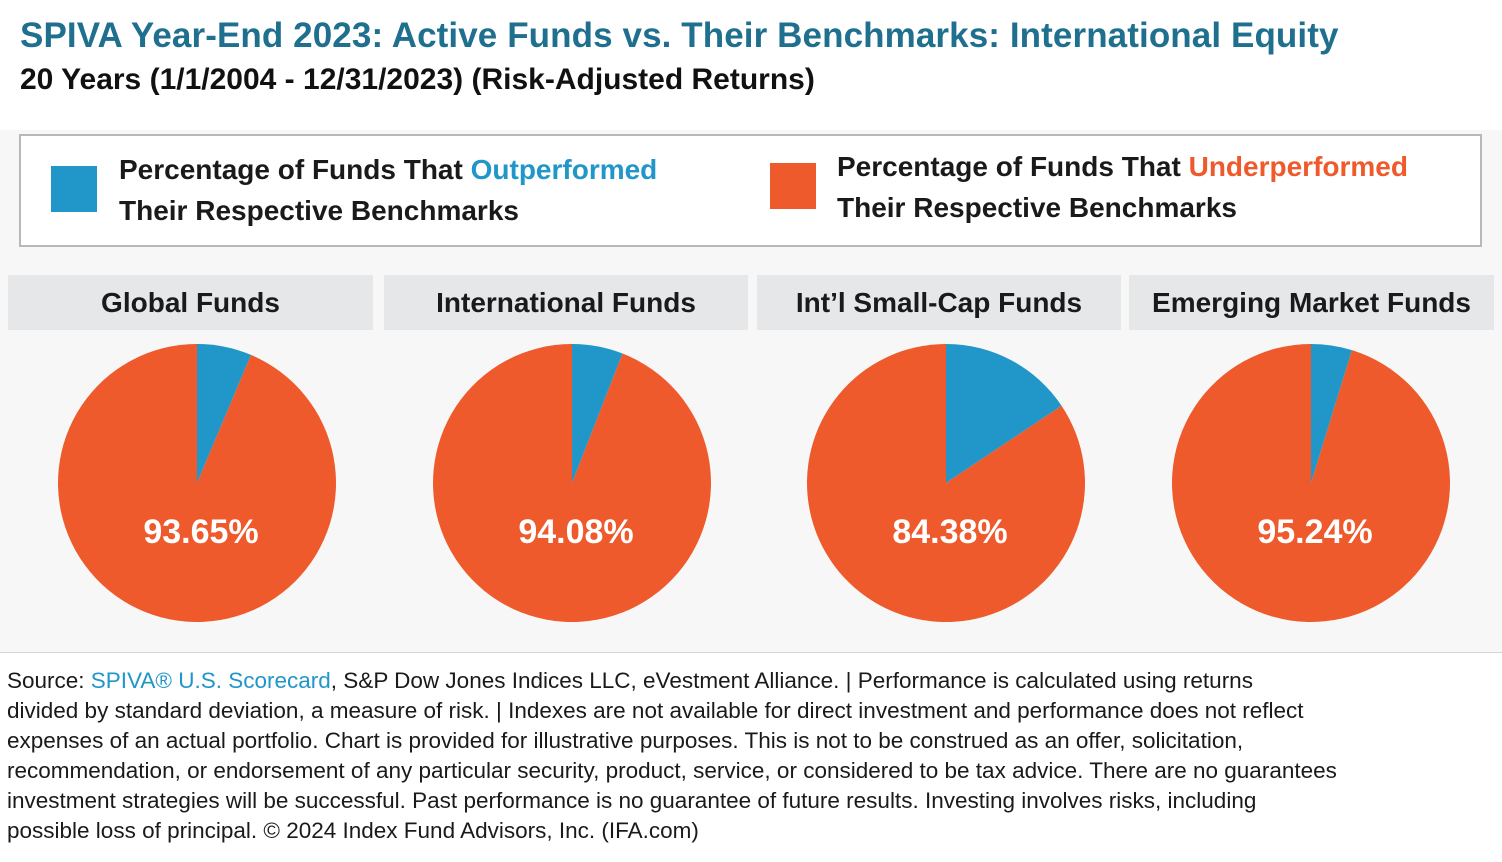 The image size is (1502, 862). What do you see at coordinates (949, 532) in the screenshot?
I see `pie-label-intl-small-cap: 84.38%` at bounding box center [949, 532].